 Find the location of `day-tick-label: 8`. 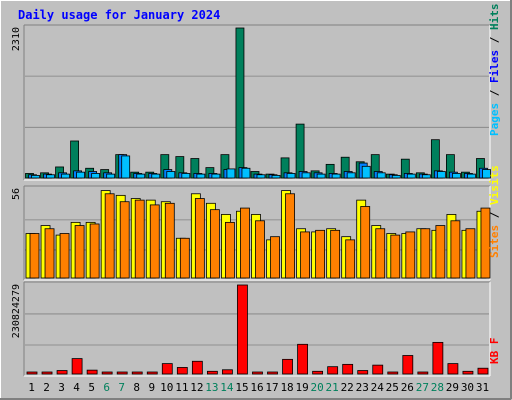

day-tick-label: 8 is located at coordinates (136, 387).